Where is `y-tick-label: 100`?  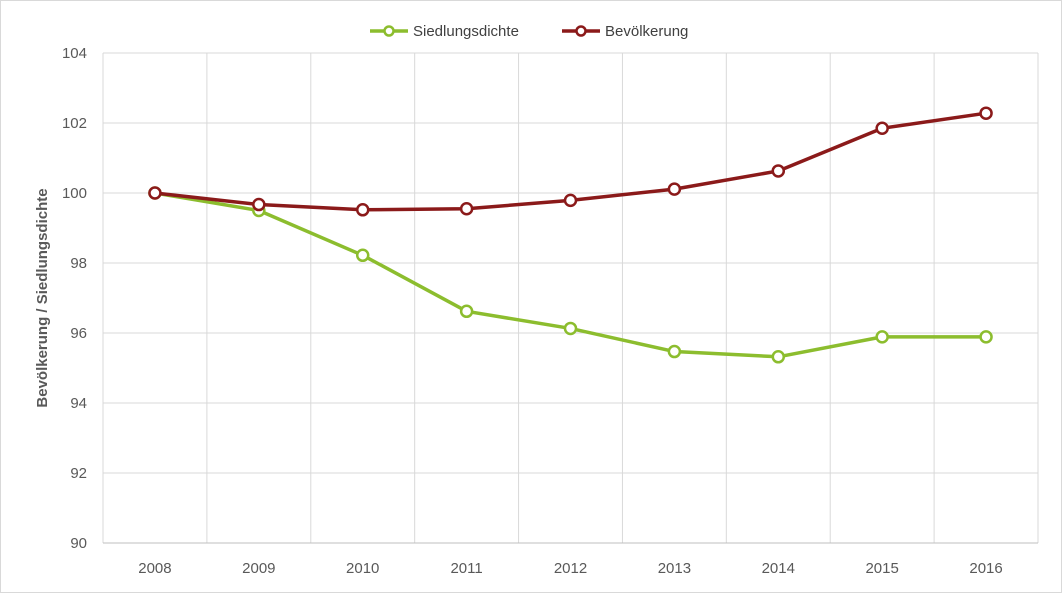
y-tick-label: 100 is located at coordinates (74, 193).